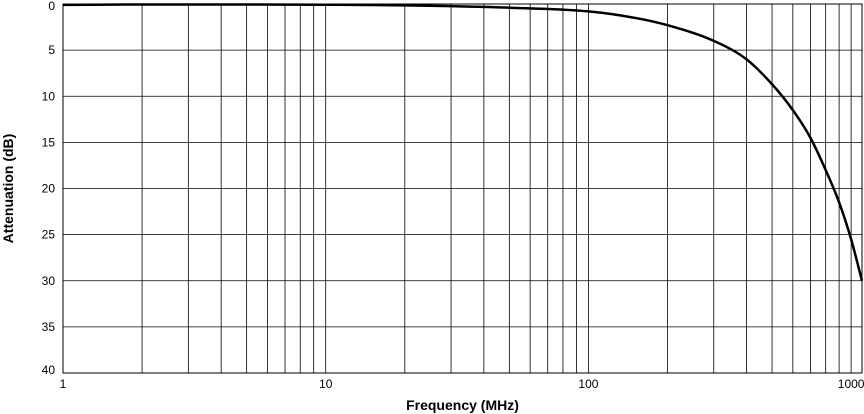 Image resolution: width=864 pixels, height=414 pixels. Describe the element at coordinates (51, 50) in the screenshot. I see `y-tick-label: 5` at that location.